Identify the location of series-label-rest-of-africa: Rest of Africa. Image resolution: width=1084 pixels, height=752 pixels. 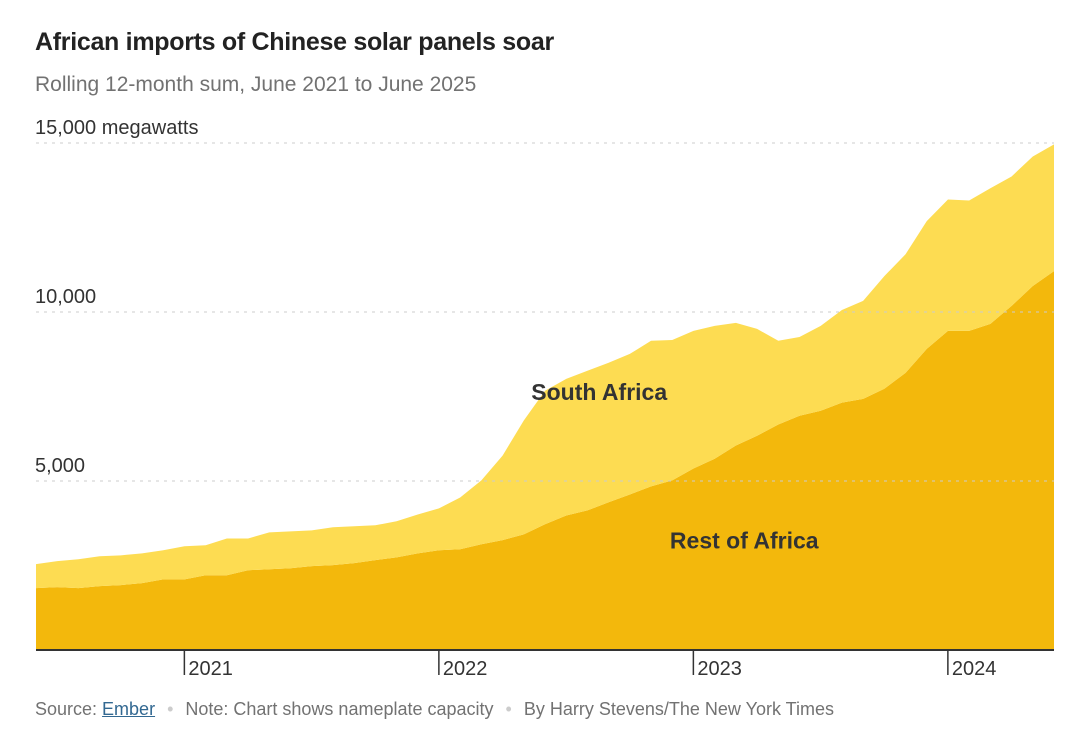
(744, 541).